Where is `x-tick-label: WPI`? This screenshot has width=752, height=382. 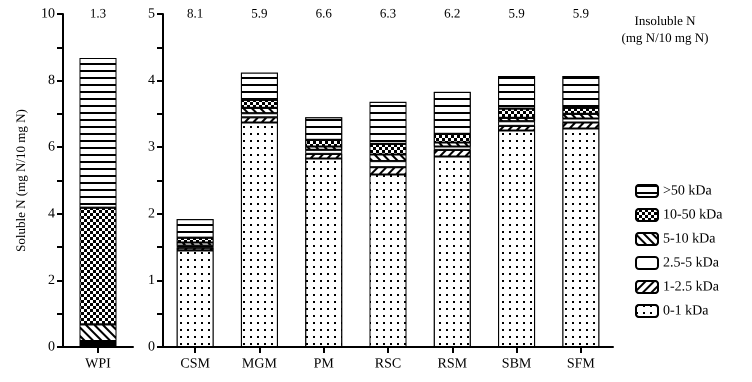
x-tick-label: WPI is located at coordinates (98, 364).